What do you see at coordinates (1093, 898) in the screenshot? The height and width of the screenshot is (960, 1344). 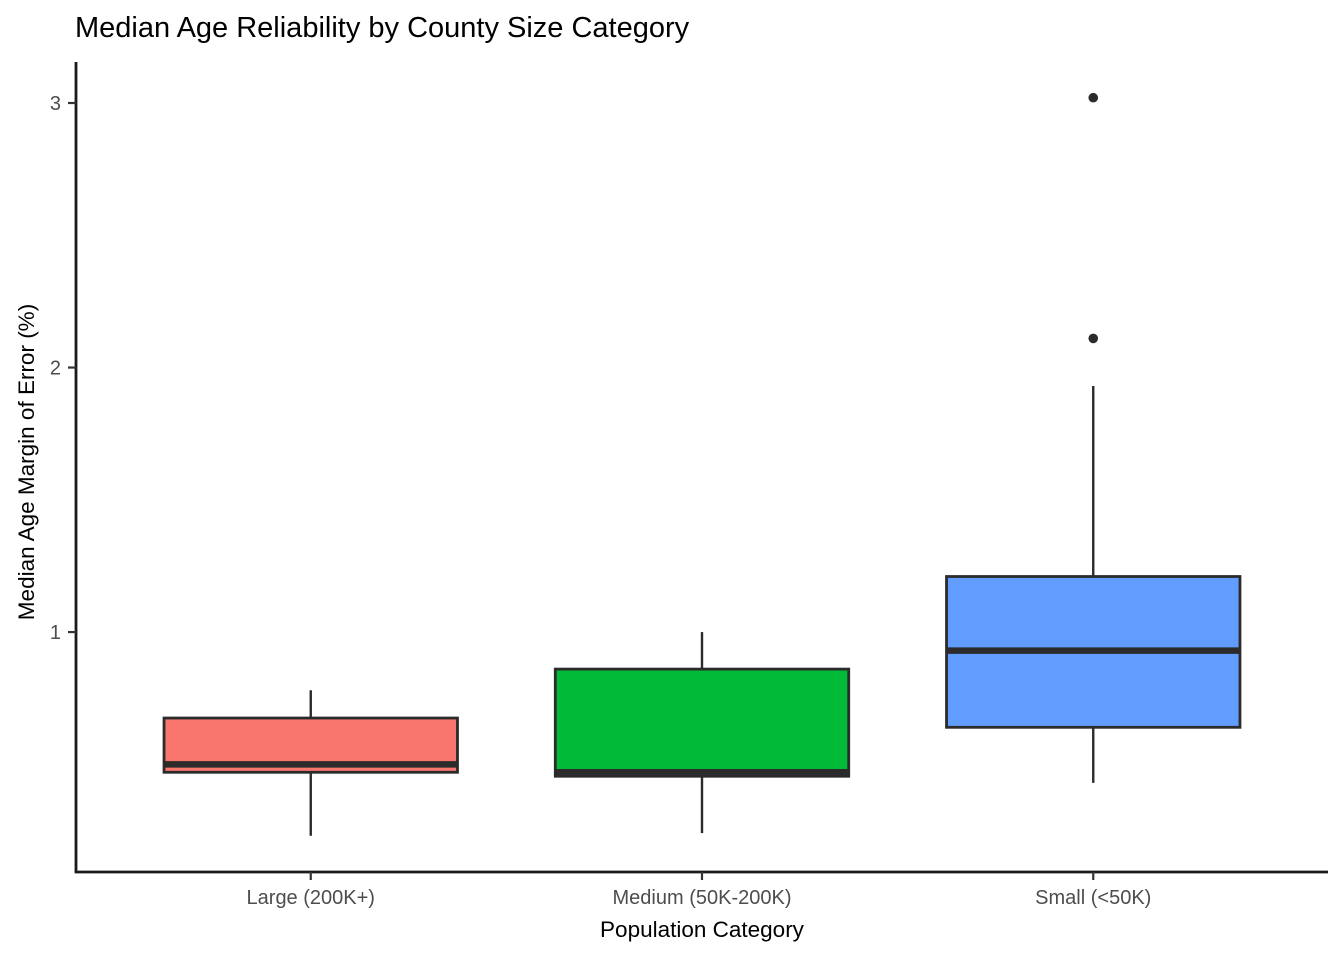 I see `x-tick-label-small: Small (<50K)` at bounding box center [1093, 898].